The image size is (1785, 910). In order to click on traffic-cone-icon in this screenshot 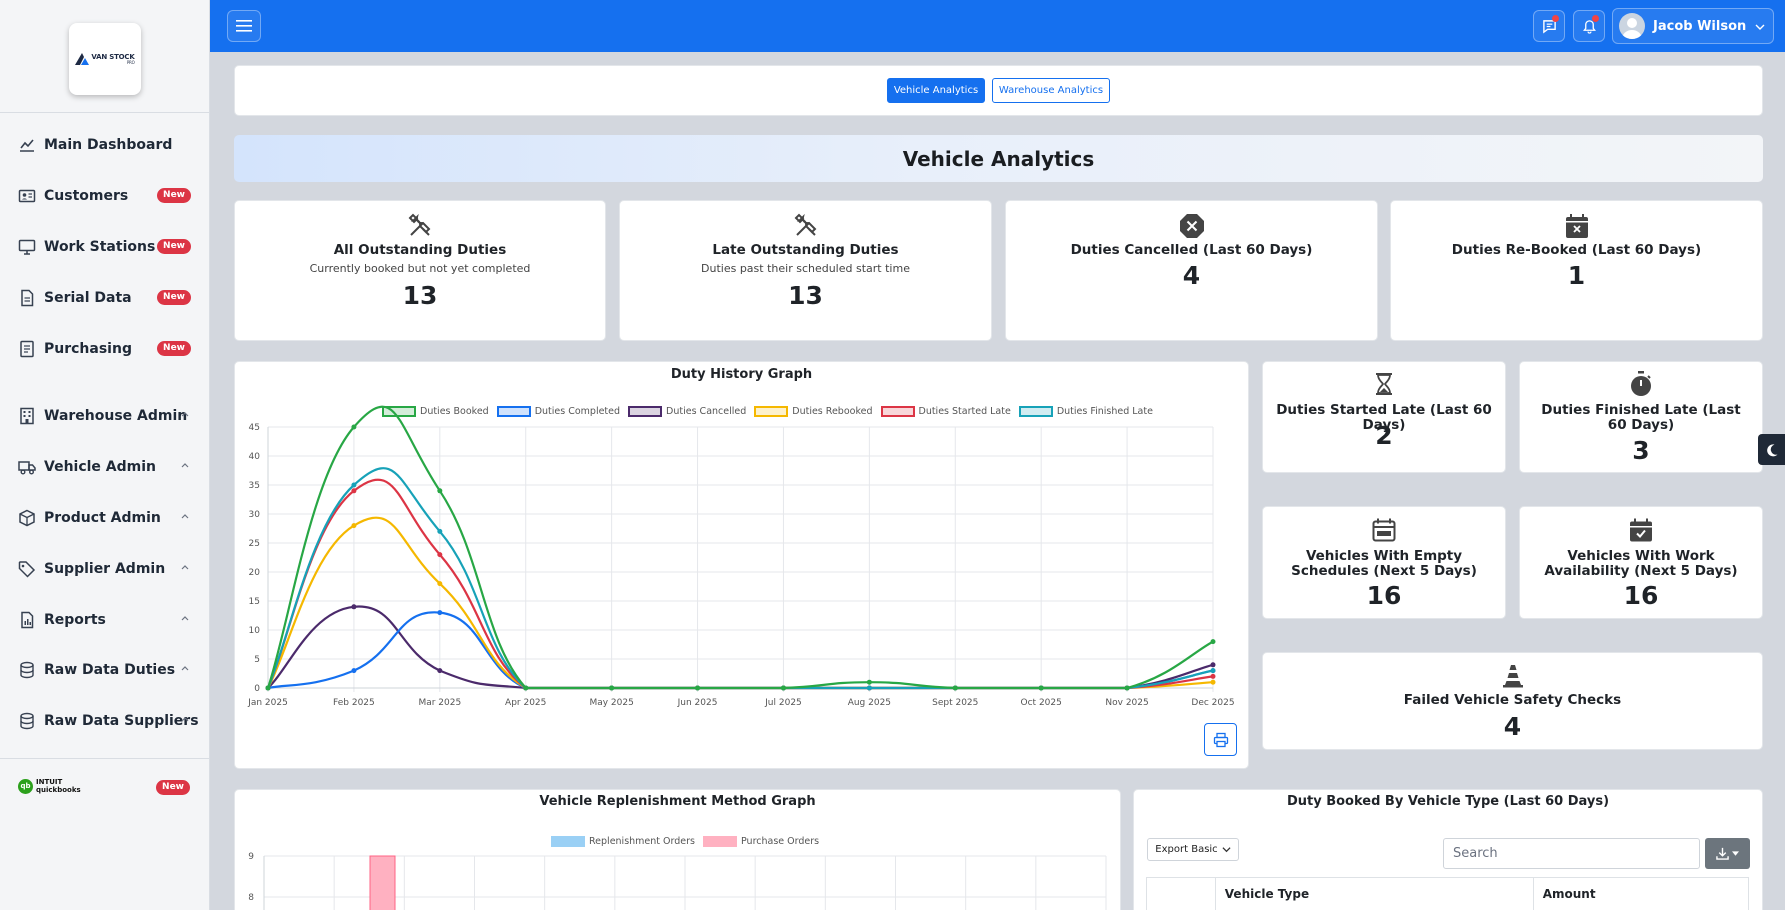, I will do `click(1512, 676)`.